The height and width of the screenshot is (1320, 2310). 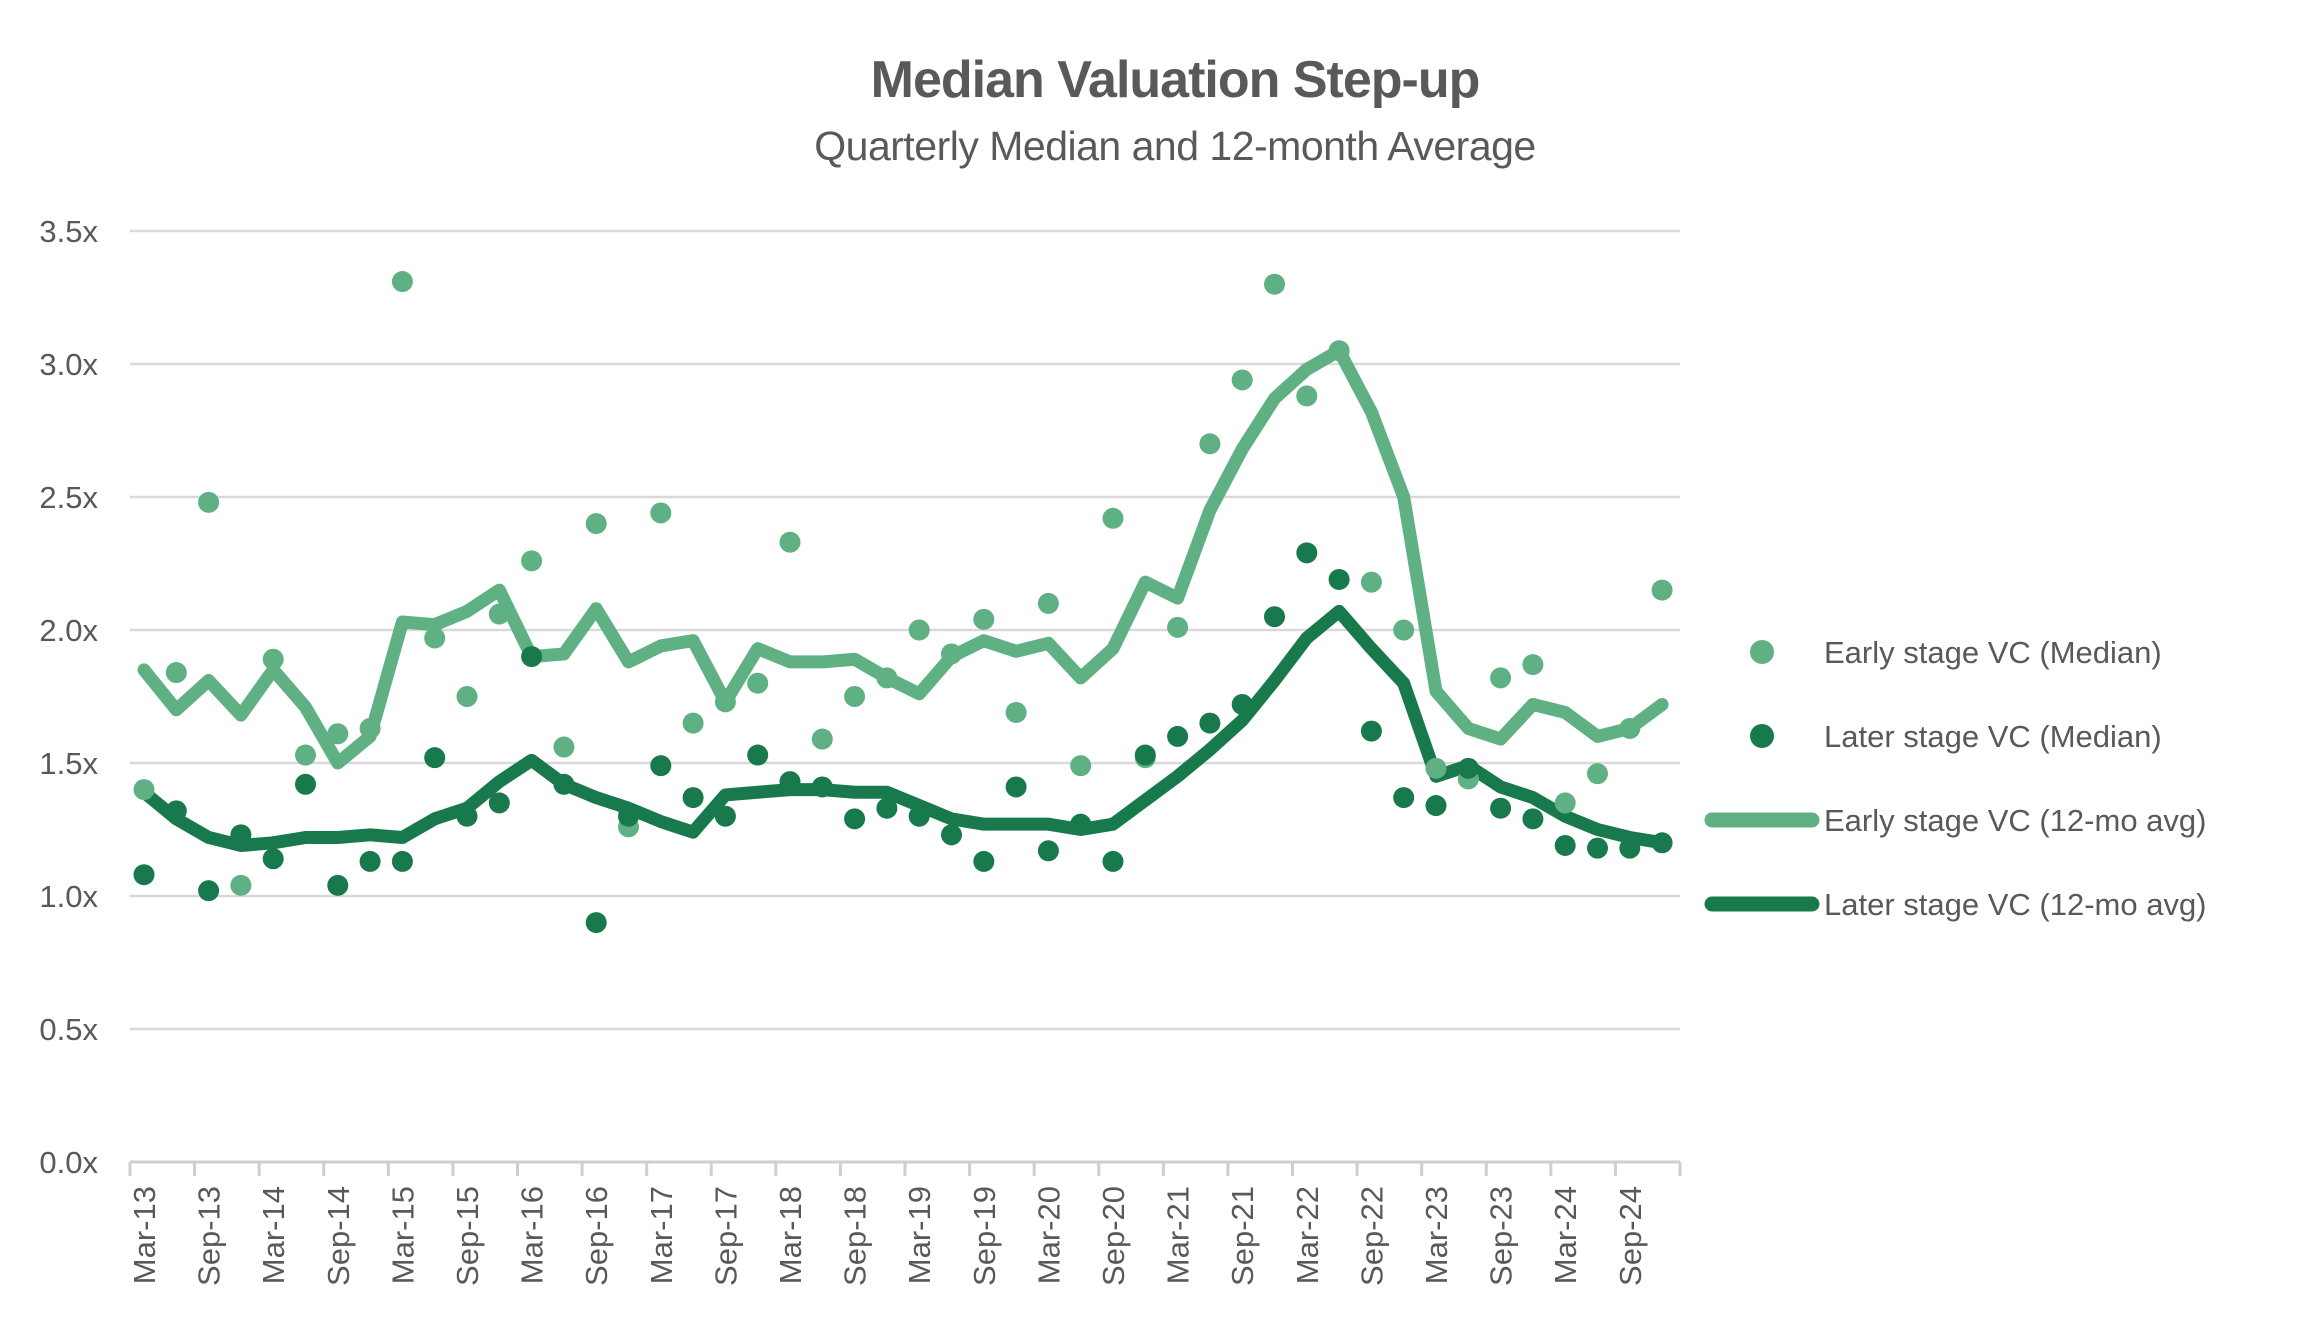 What do you see at coordinates (68, 364) in the screenshot?
I see `y-axis-label: 3.0x` at bounding box center [68, 364].